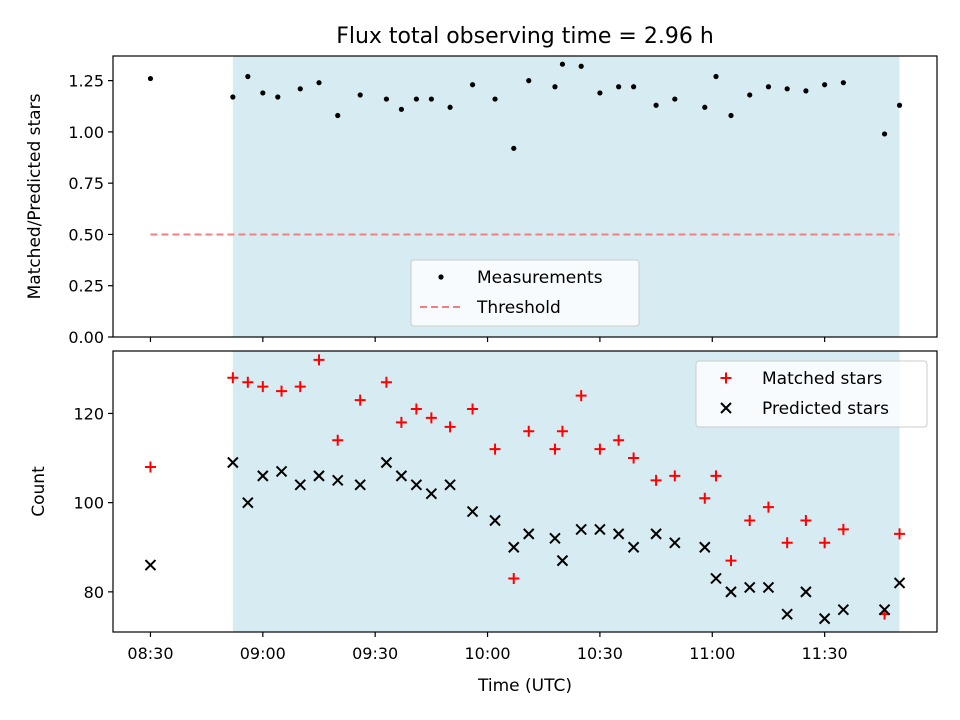 This screenshot has height=720, width=960. Describe the element at coordinates (524, 686) in the screenshot. I see `x-axis-label: Time (UTC)` at that location.